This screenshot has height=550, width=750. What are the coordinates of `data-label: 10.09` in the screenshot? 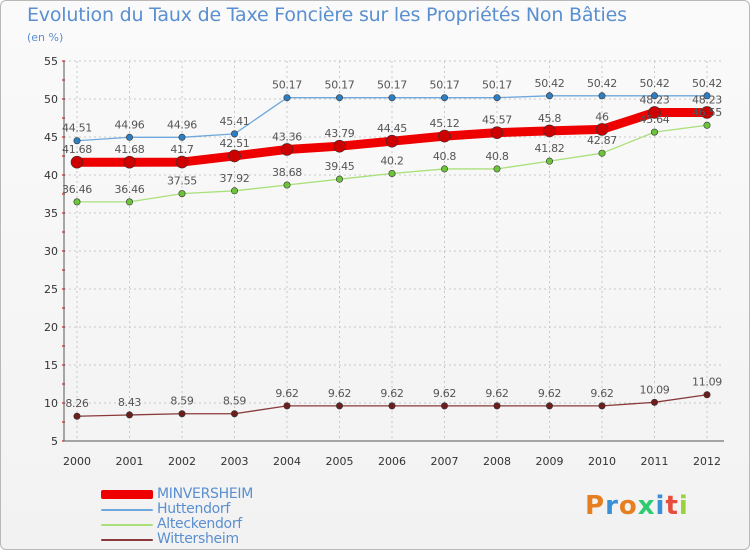 It's located at (655, 389).